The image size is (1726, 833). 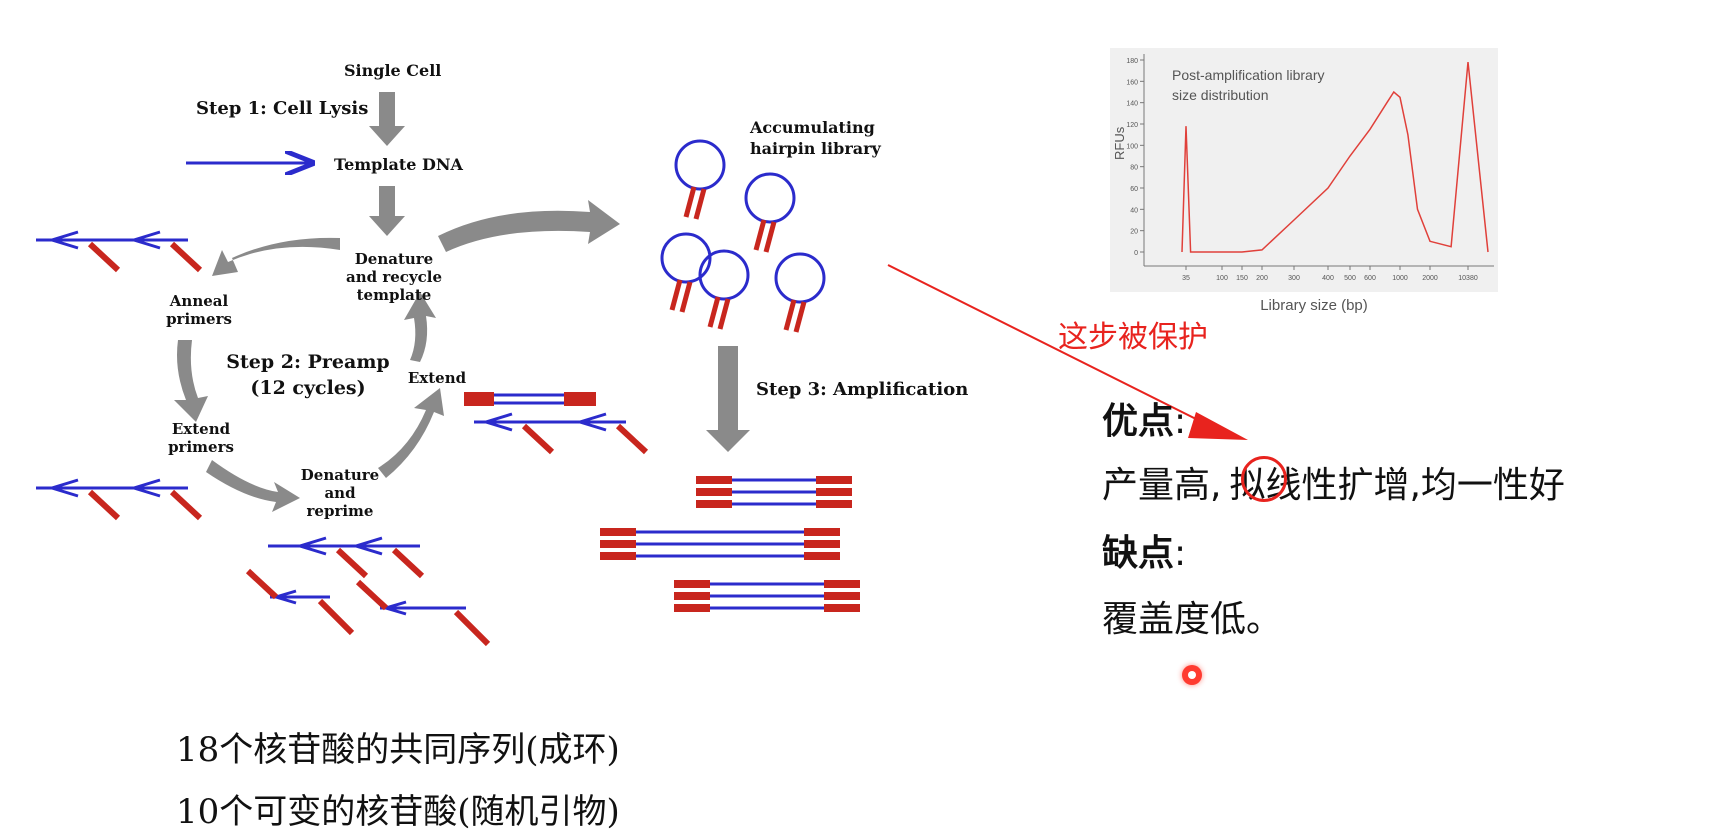 What do you see at coordinates (392, 70) in the screenshot?
I see `label-single-cell: Single Cell` at bounding box center [392, 70].